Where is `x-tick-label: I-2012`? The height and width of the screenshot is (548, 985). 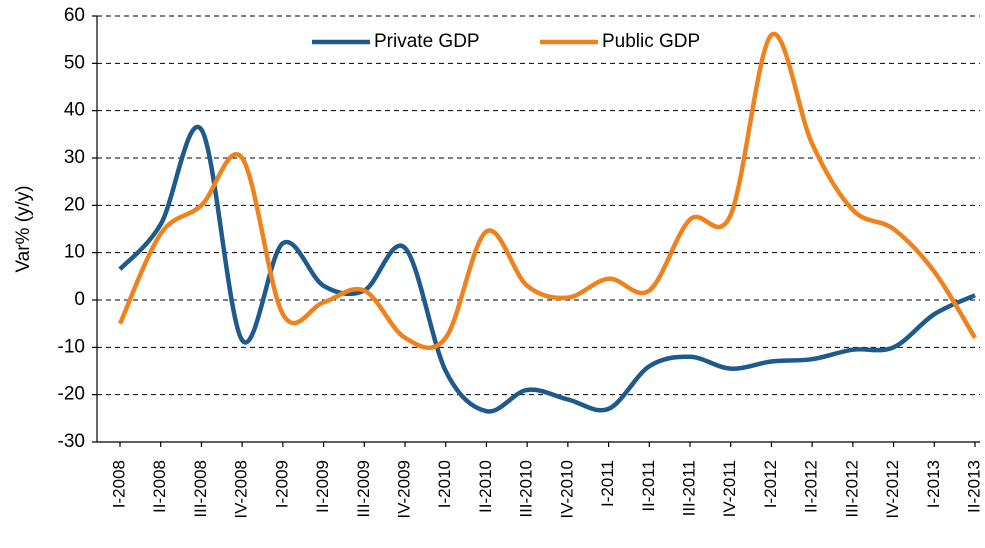
x-tick-label: I-2012 is located at coordinates (770, 484).